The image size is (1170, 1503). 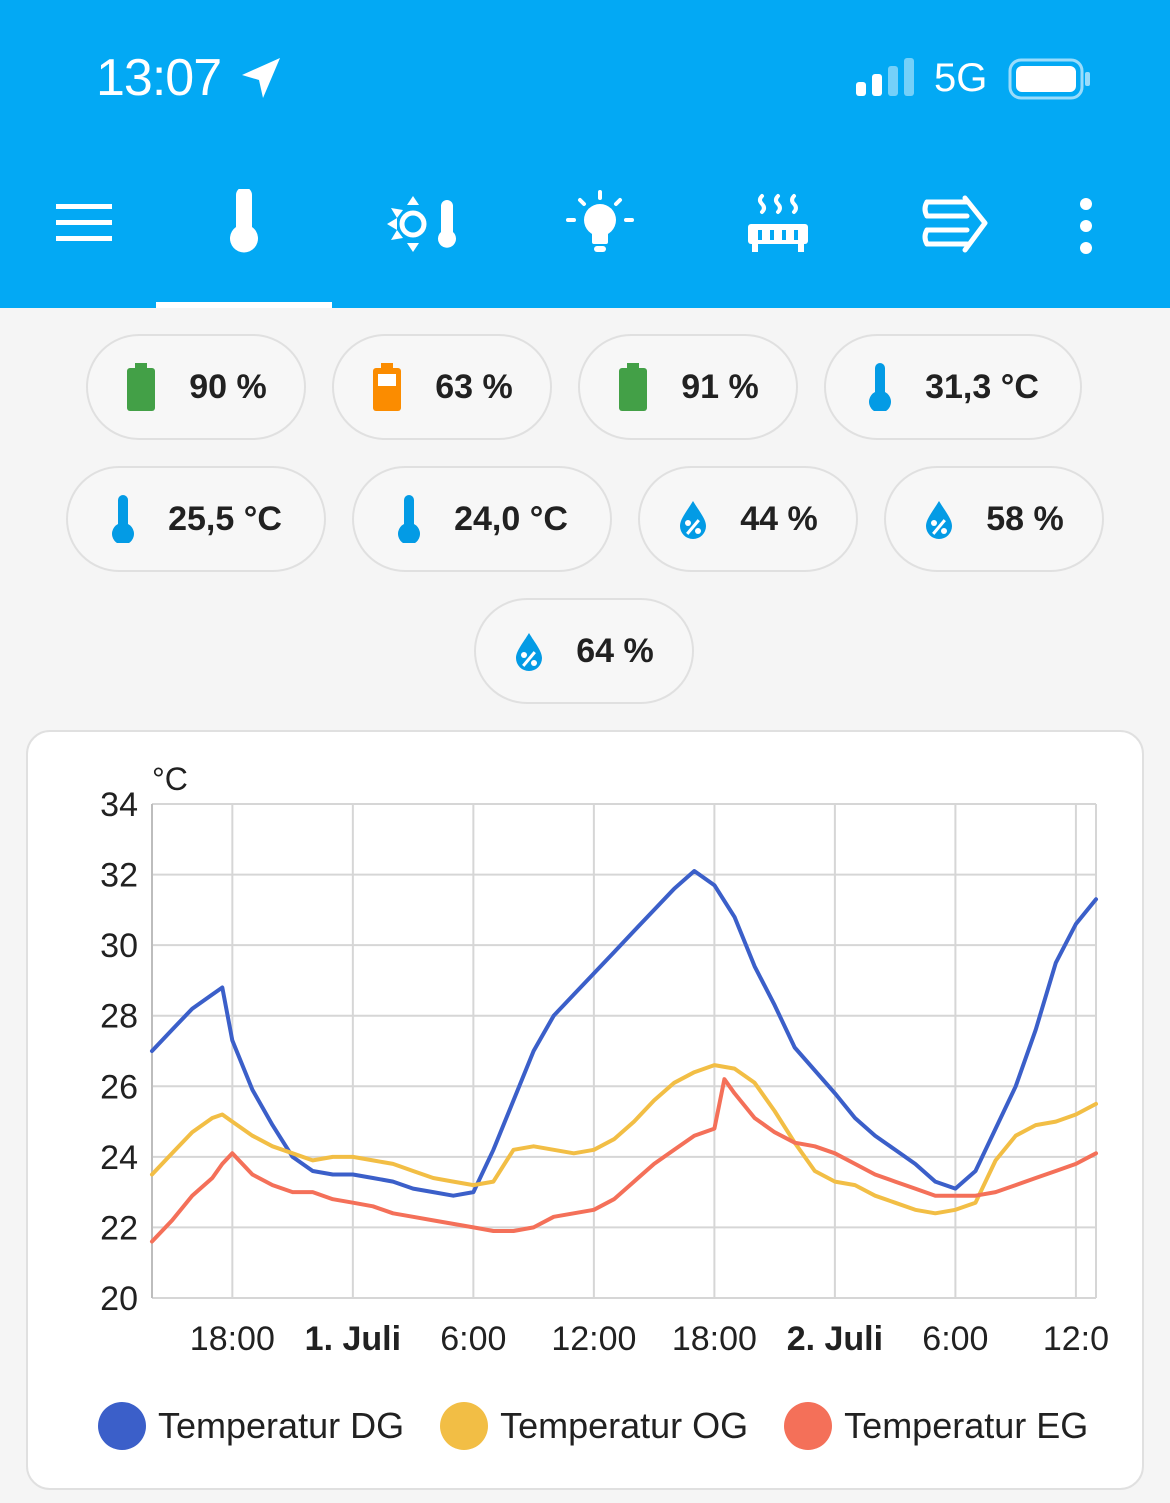 What do you see at coordinates (593, 1339) in the screenshot?
I see `x-tick-label: 12:00` at bounding box center [593, 1339].